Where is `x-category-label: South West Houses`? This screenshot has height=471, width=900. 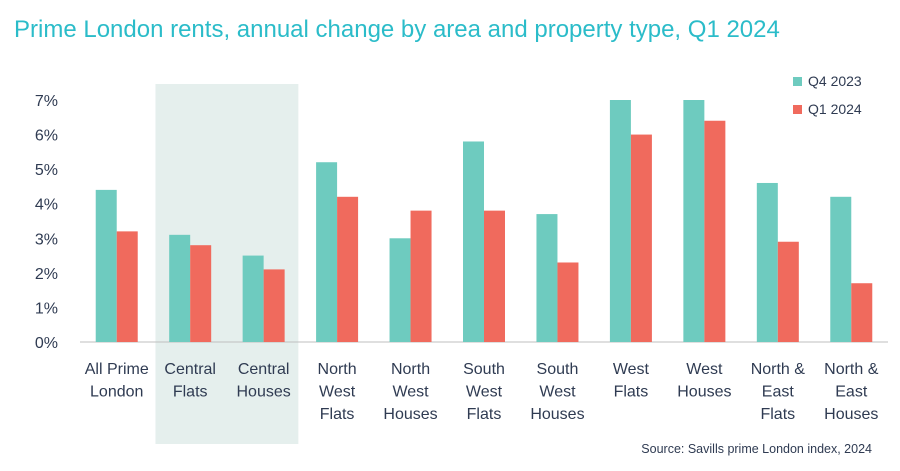 x-category-label: South West Houses is located at coordinates (557, 392).